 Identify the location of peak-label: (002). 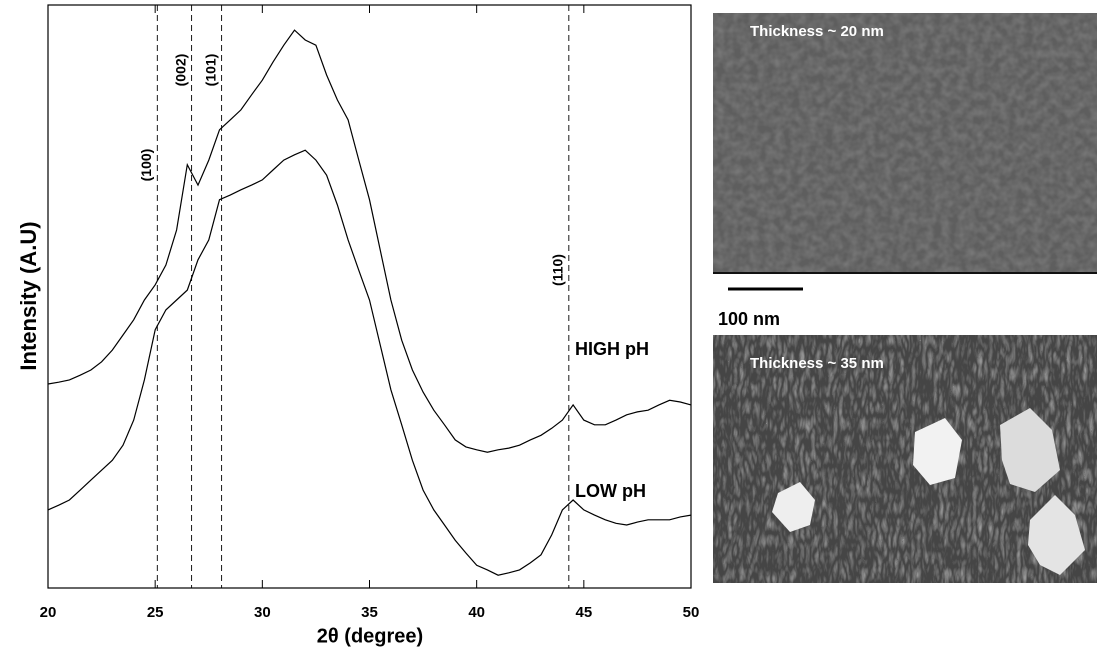
(180, 70).